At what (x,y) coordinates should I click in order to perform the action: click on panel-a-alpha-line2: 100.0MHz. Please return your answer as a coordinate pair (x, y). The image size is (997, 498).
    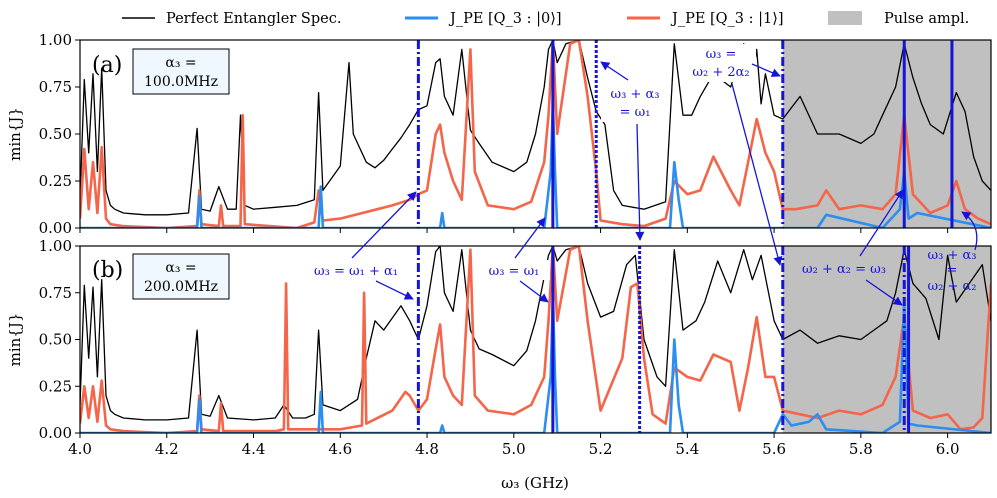
    Looking at the image, I should click on (181, 82).